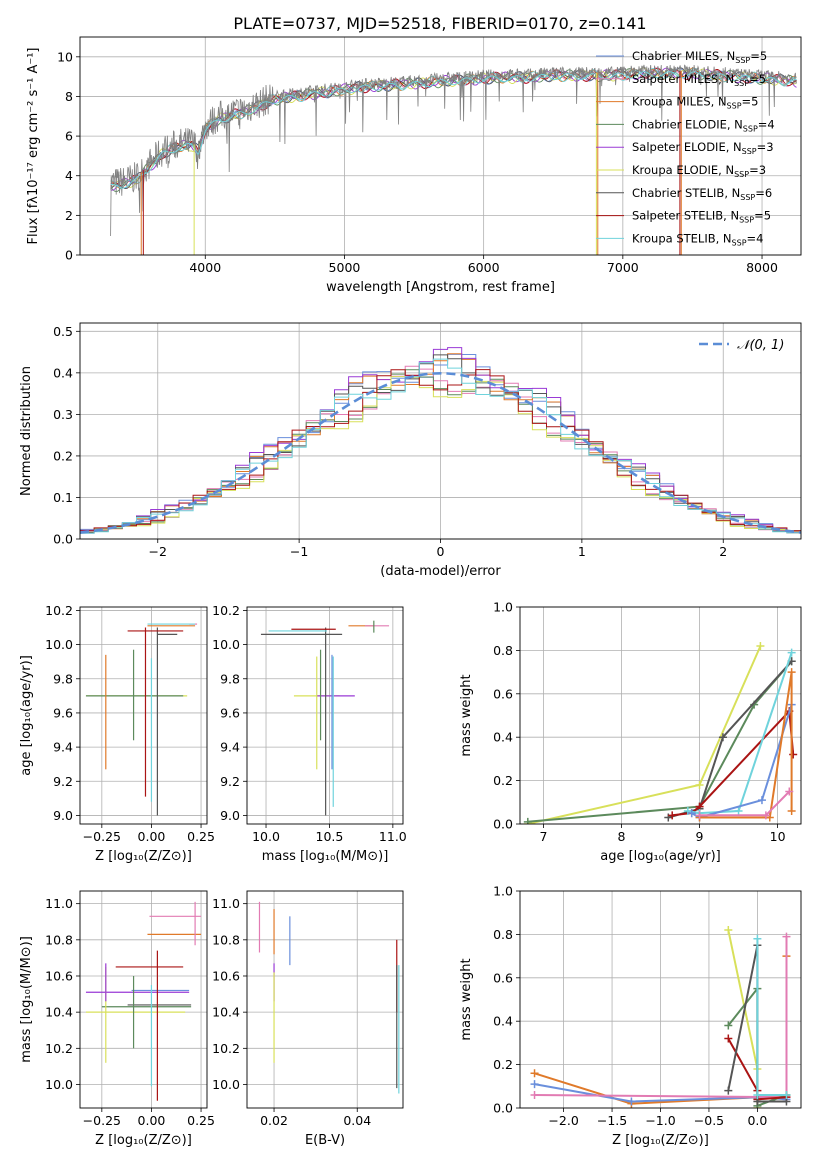 The height and width of the screenshot is (1170, 819). I want to click on y-tick-label: 10.8, so click(226, 939).